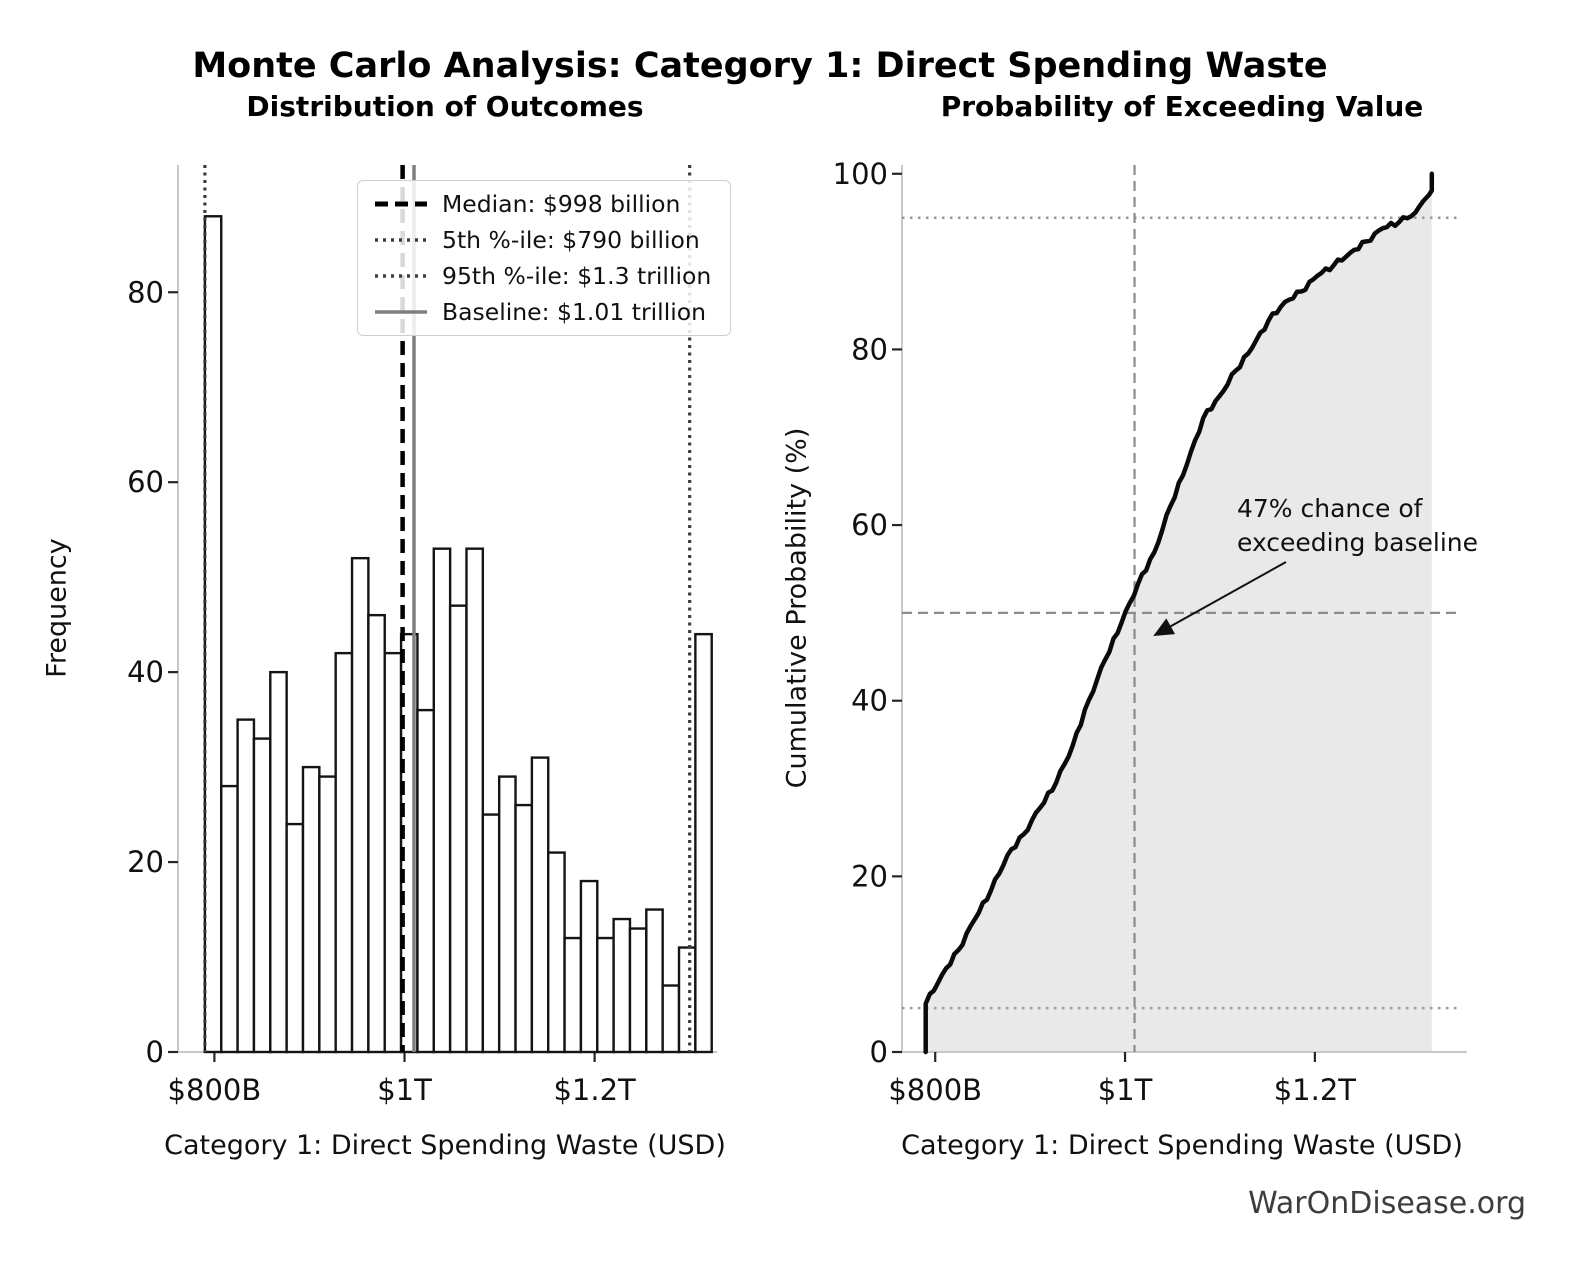 Image resolution: width=1580 pixels, height=1280 pixels. I want to click on histogram-xtick-label: $800B, so click(215, 1090).